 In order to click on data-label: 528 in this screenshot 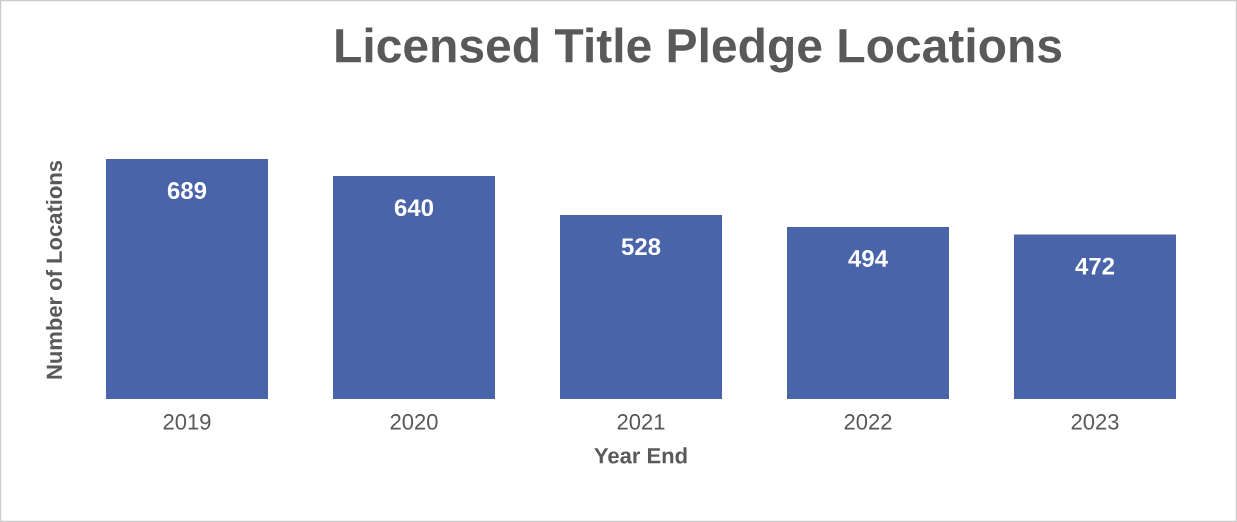, I will do `click(641, 247)`.